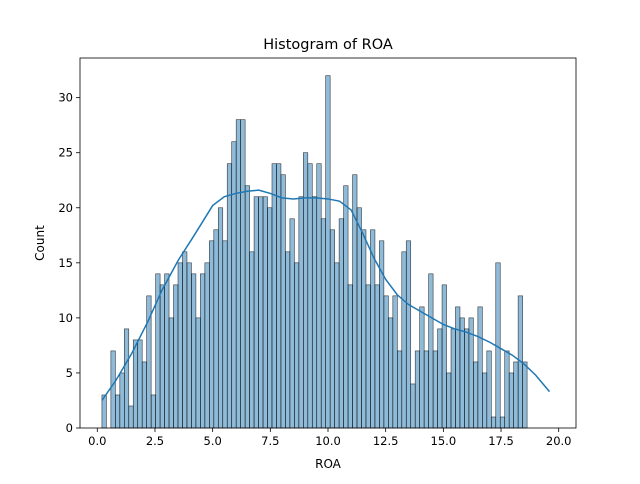 Image resolution: width=640 pixels, height=484 pixels. What do you see at coordinates (69, 373) in the screenshot?
I see `y-tick-label: 5` at bounding box center [69, 373].